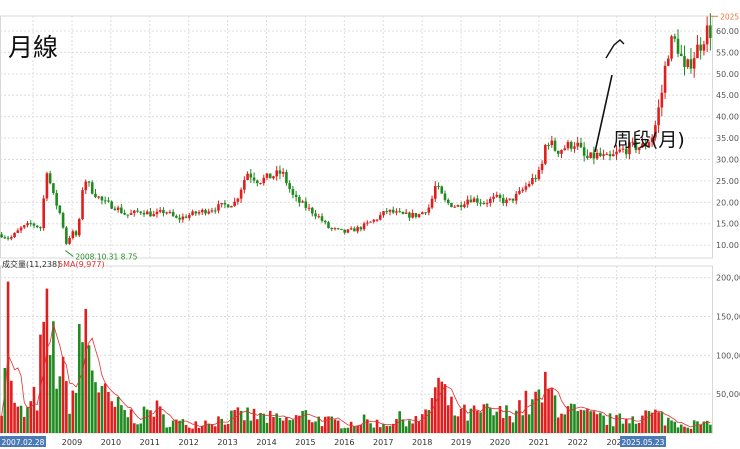 Image resolution: width=740 pixels, height=449 pixels. What do you see at coordinates (643, 442) in the screenshot?
I see `end-date-label: 2025.05.23` at bounding box center [643, 442].